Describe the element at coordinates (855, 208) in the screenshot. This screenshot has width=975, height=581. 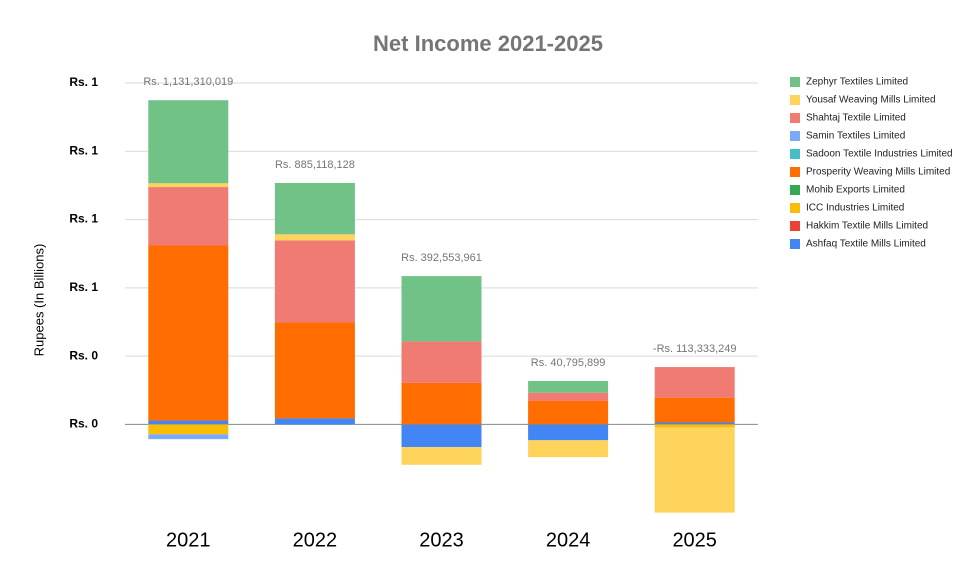
I see `legend-label: ICC Industries Limited` at that location.